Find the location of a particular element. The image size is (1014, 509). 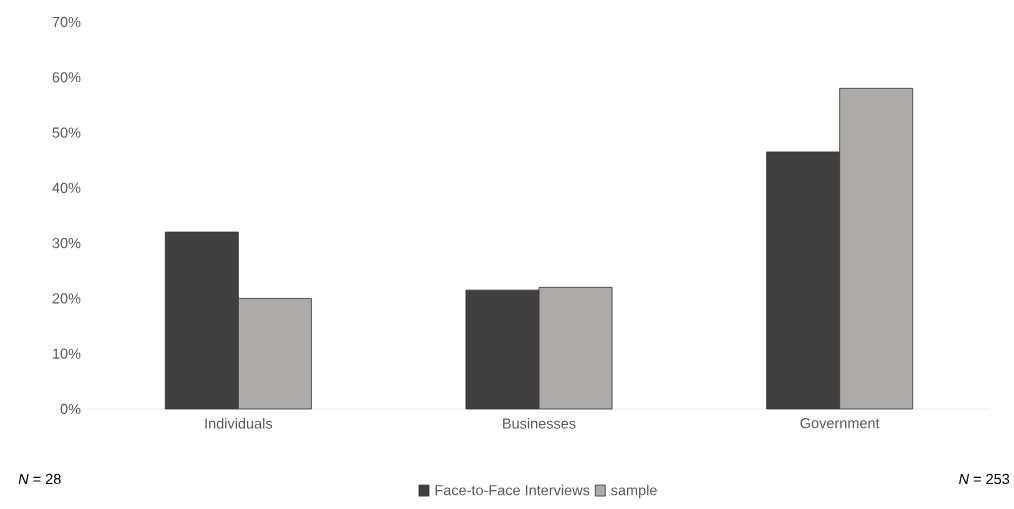

legend-label: sample is located at coordinates (634, 491).